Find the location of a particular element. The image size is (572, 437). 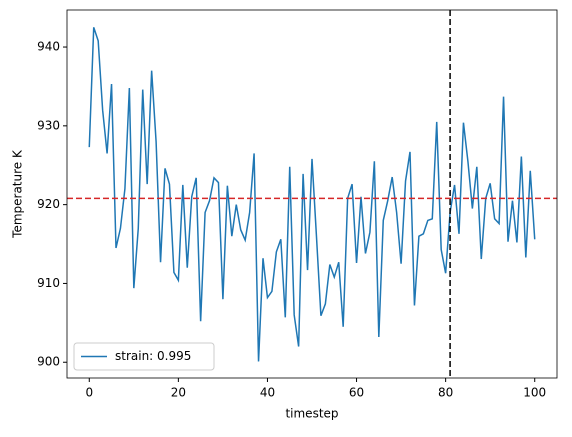

x-tick-label: 80 is located at coordinates (445, 393).